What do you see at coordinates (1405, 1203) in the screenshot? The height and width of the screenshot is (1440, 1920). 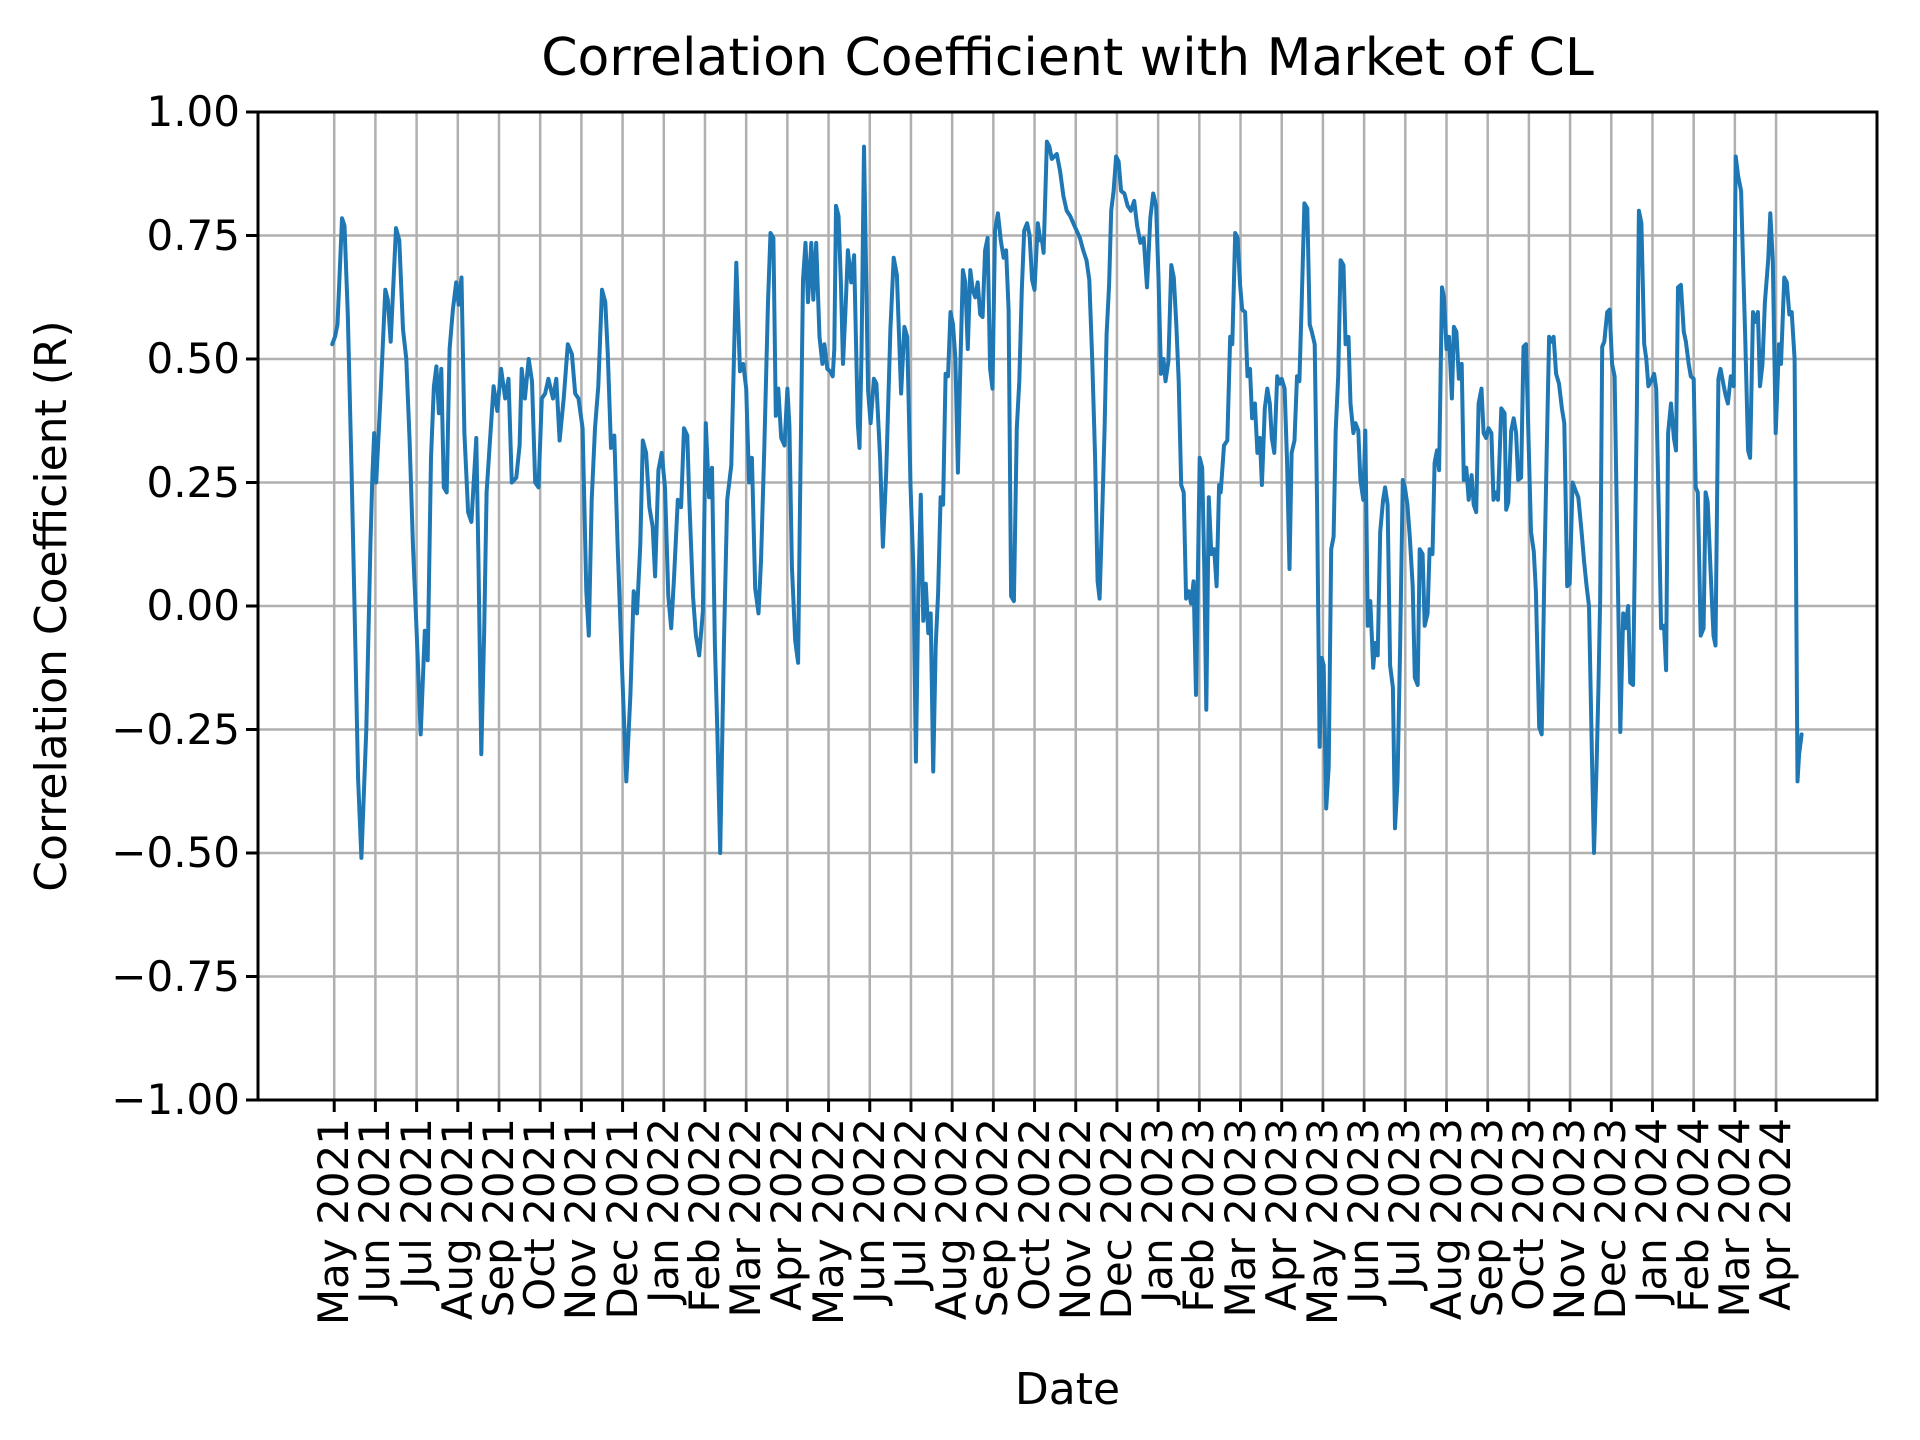 I see `x-tick-label: Jul 2023` at bounding box center [1405, 1203].